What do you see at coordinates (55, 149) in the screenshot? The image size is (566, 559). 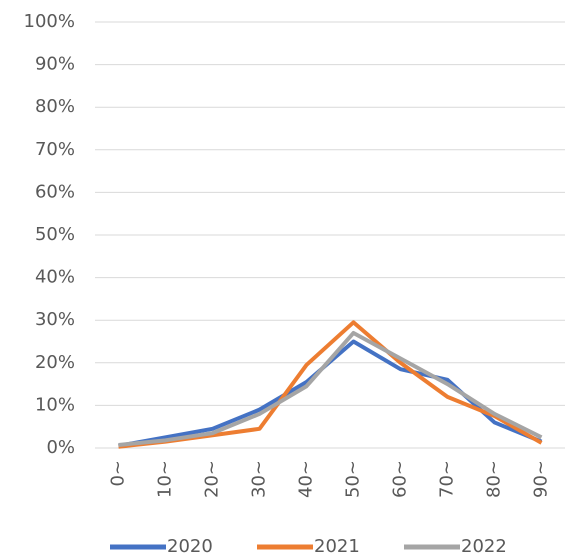 I see `y-tick-label: 70%` at bounding box center [55, 149].